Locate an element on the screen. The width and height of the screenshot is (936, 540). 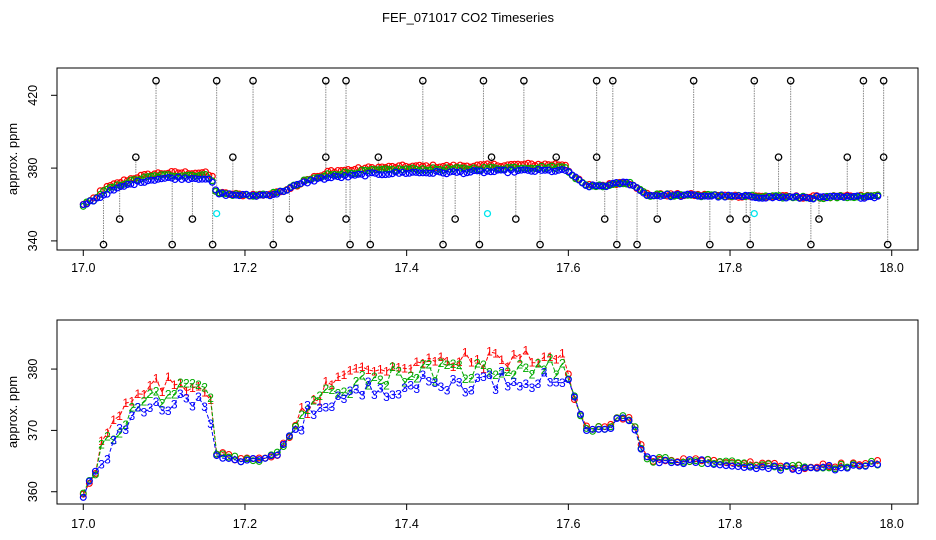
bottom-y-axis-label: approx. ppm is located at coordinates (12, 412).